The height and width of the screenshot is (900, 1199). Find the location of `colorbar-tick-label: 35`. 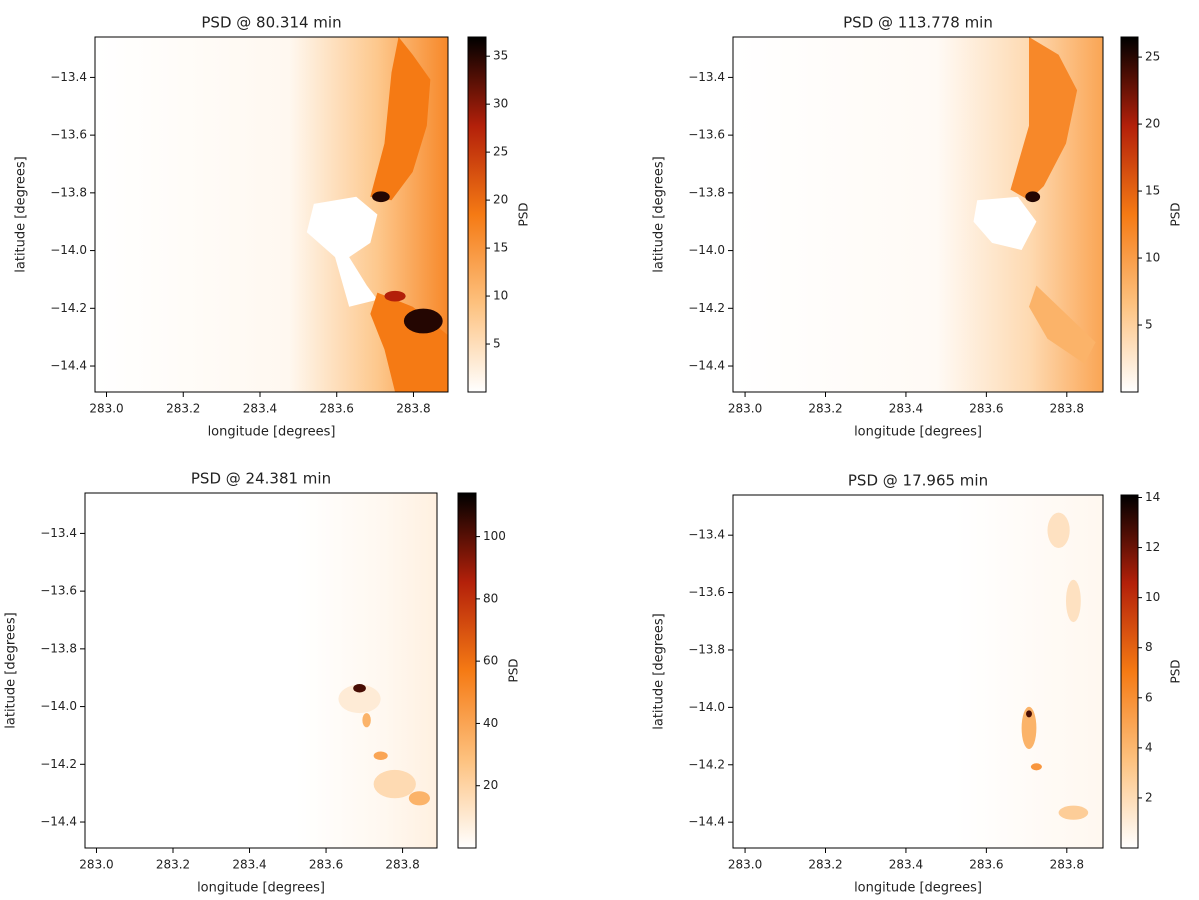

colorbar-tick-label: 35 is located at coordinates (500, 56).